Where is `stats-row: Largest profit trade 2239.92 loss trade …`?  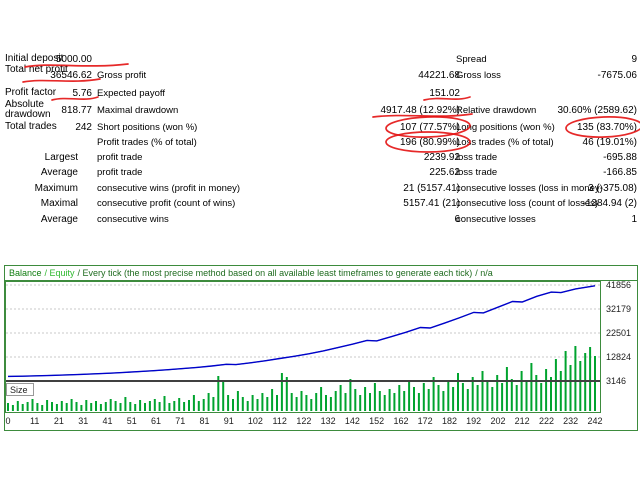
stats-row: Largest profit trade 2239.92 loss trade … is located at coordinates (320, 158).